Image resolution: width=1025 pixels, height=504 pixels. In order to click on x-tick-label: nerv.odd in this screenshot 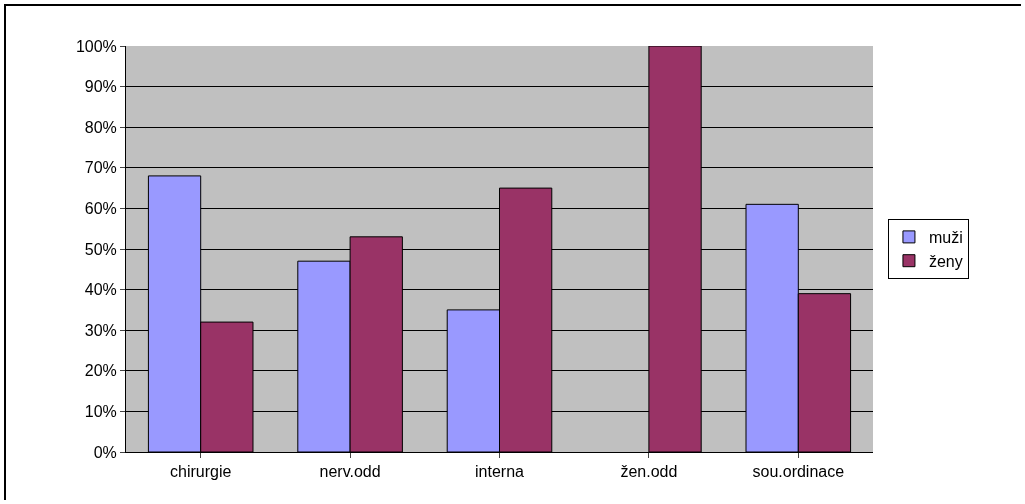, I will do `click(350, 472)`.